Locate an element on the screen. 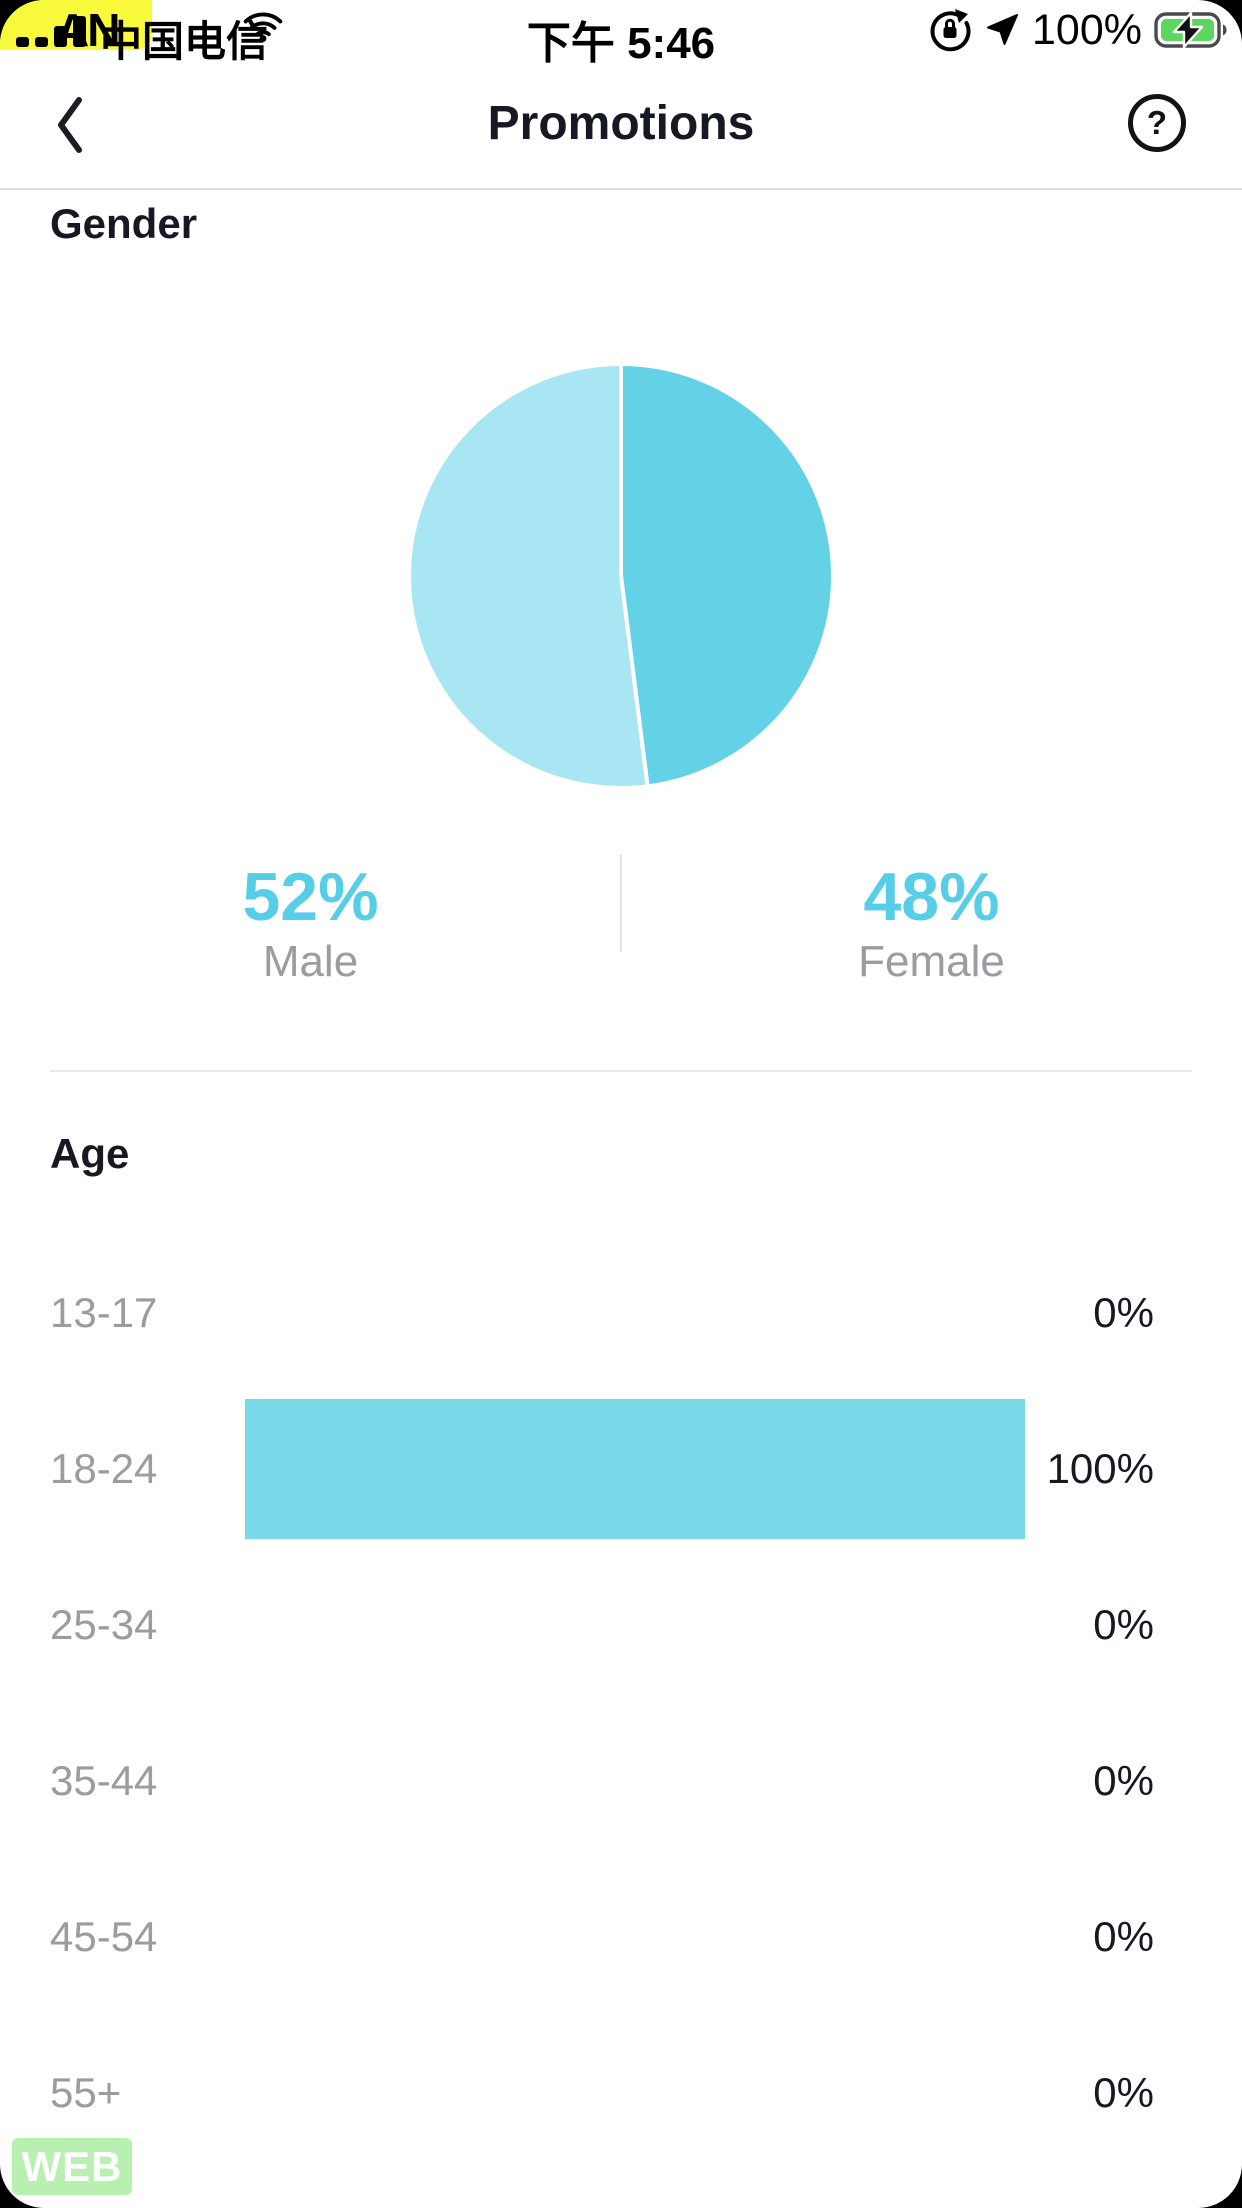 The width and height of the screenshot is (1242, 2208). gender-heading: Gender is located at coordinates (124, 223).